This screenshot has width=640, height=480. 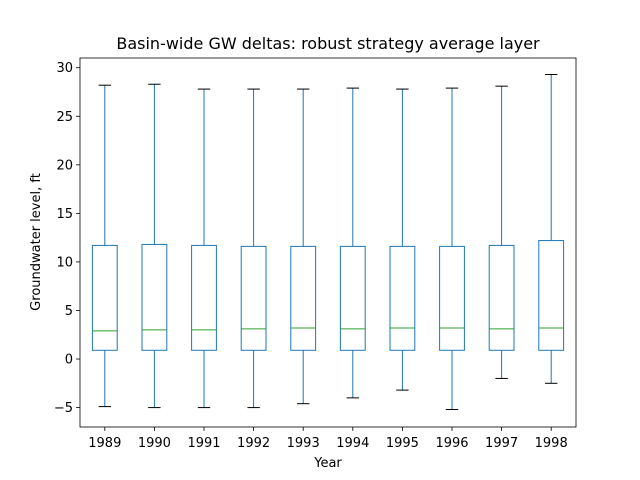 I want to click on y-tick-label: 20, so click(x=64, y=165).